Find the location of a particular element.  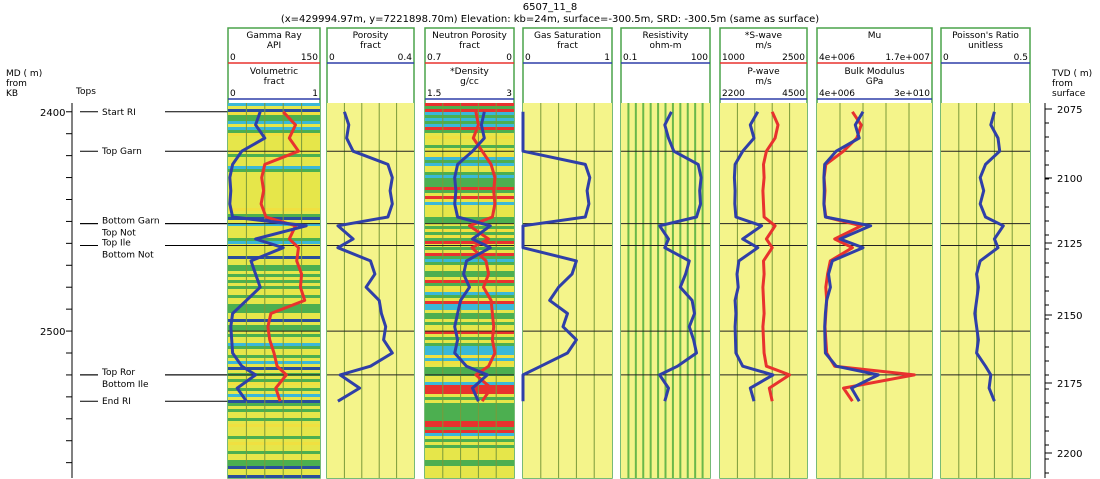

curve-unit: API is located at coordinates (274, 46).